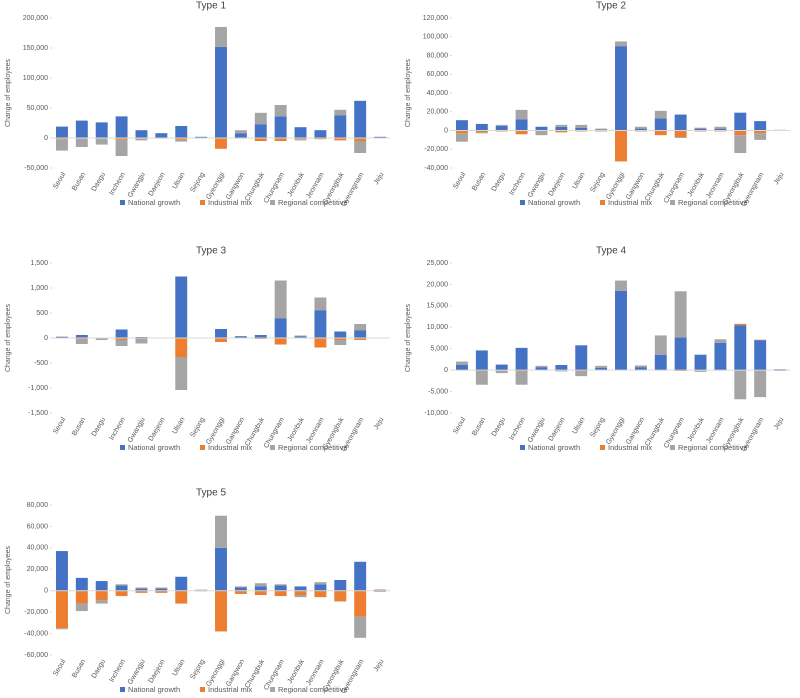  I want to click on x-tick-label: Gwangju, so click(537, 430).